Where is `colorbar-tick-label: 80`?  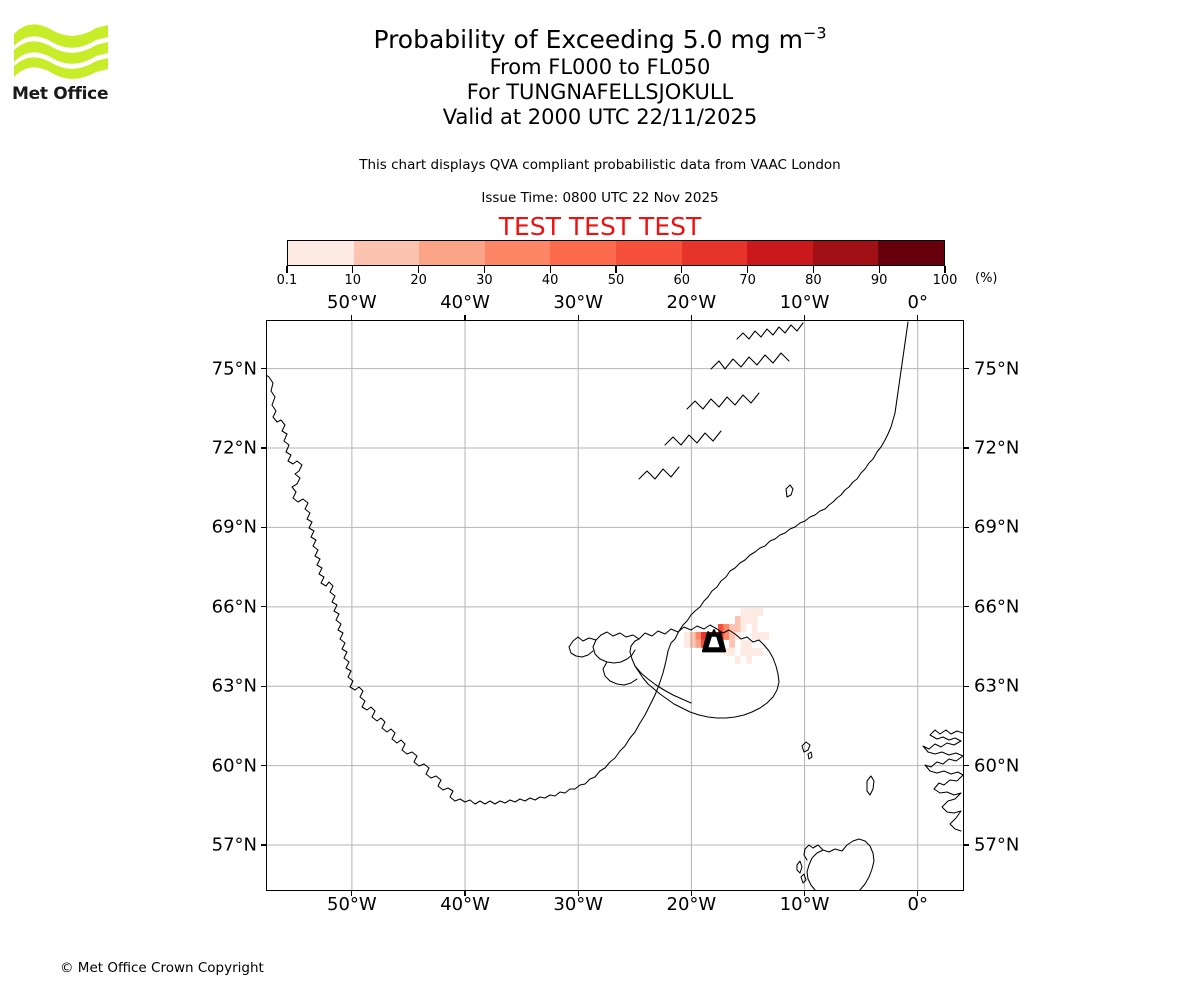
colorbar-tick-label: 80 is located at coordinates (813, 280).